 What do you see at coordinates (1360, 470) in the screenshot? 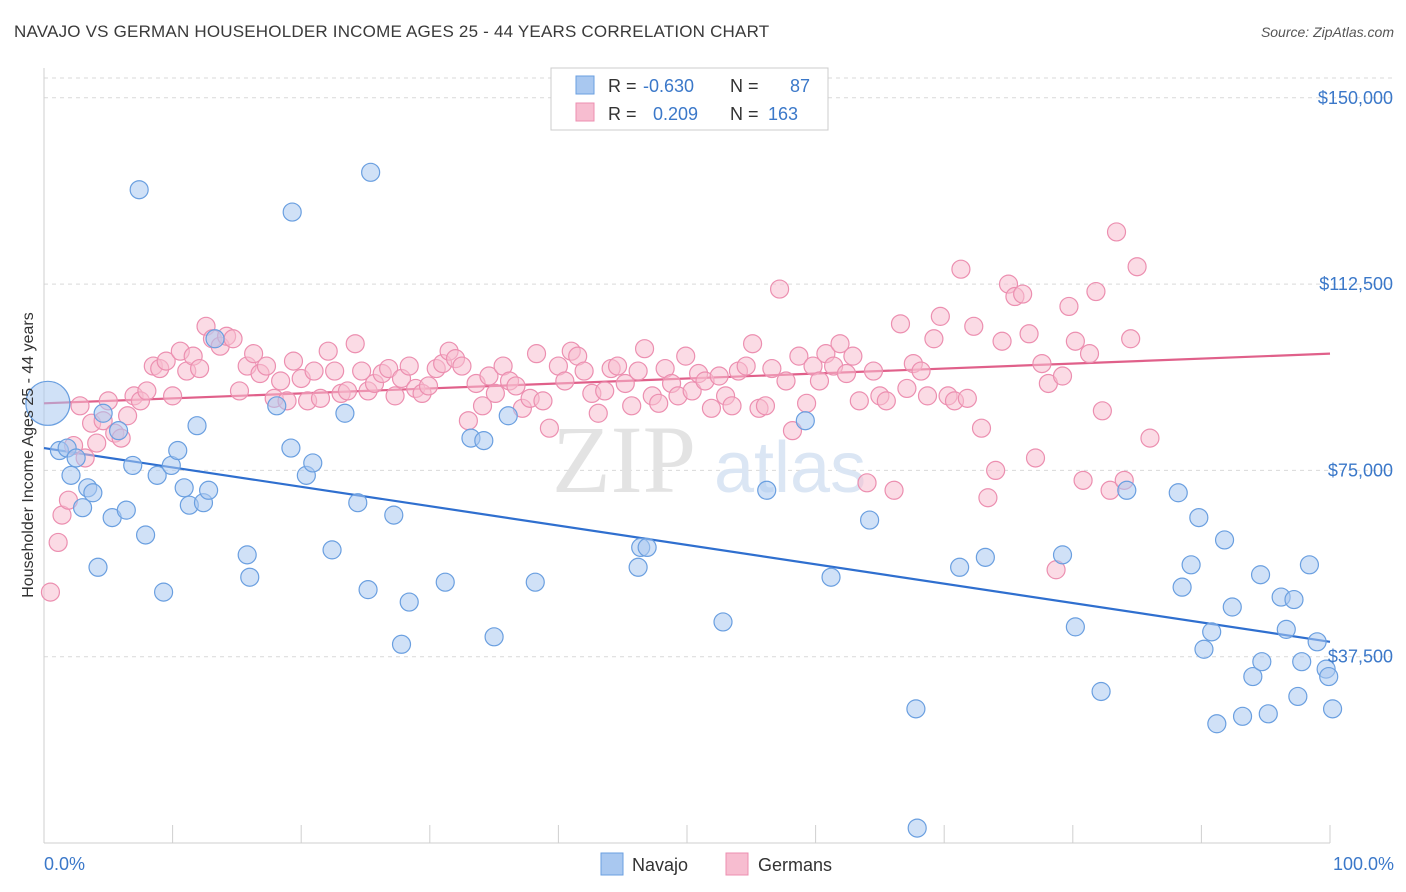
I see `y-tick-label-1: $75,000` at bounding box center [1360, 470].